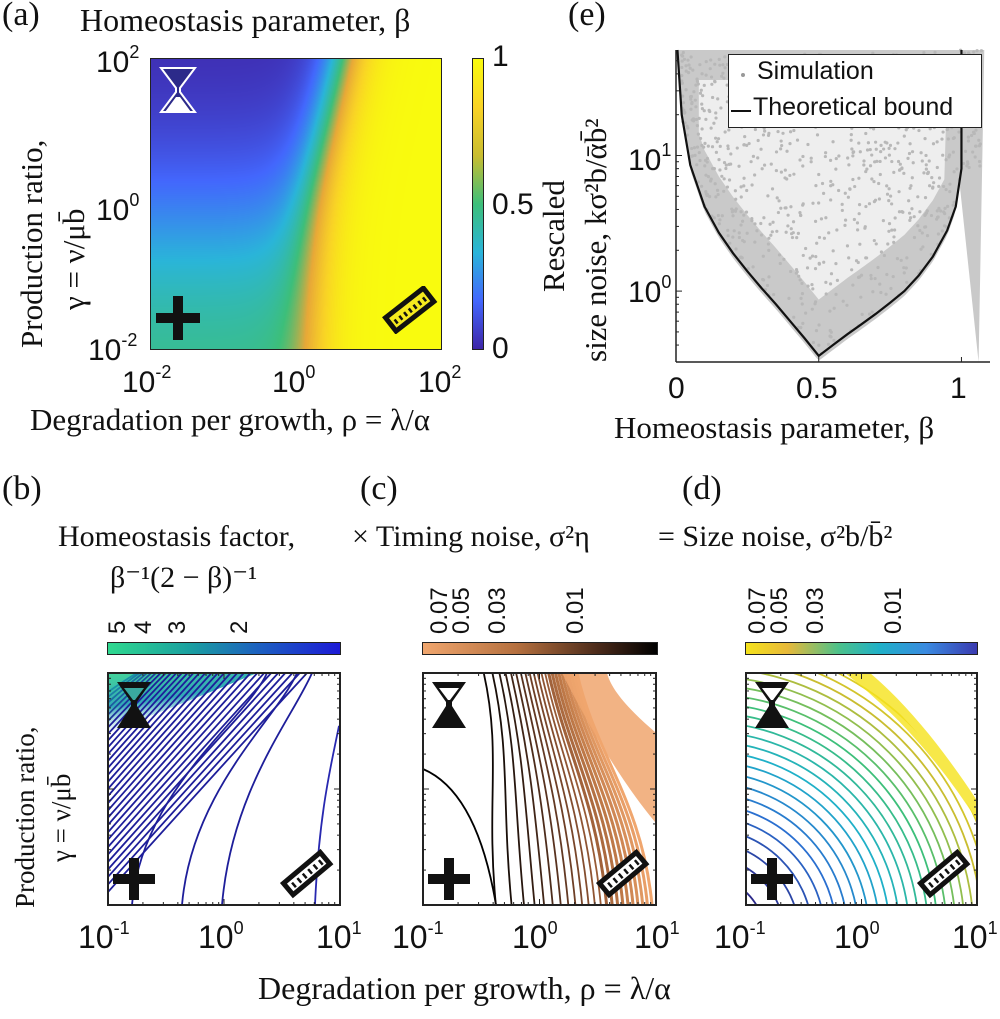 The image size is (1000, 1019). Describe the element at coordinates (855, 91) in the screenshot. I see `e-legend: Simulation Theoretical bound` at that location.